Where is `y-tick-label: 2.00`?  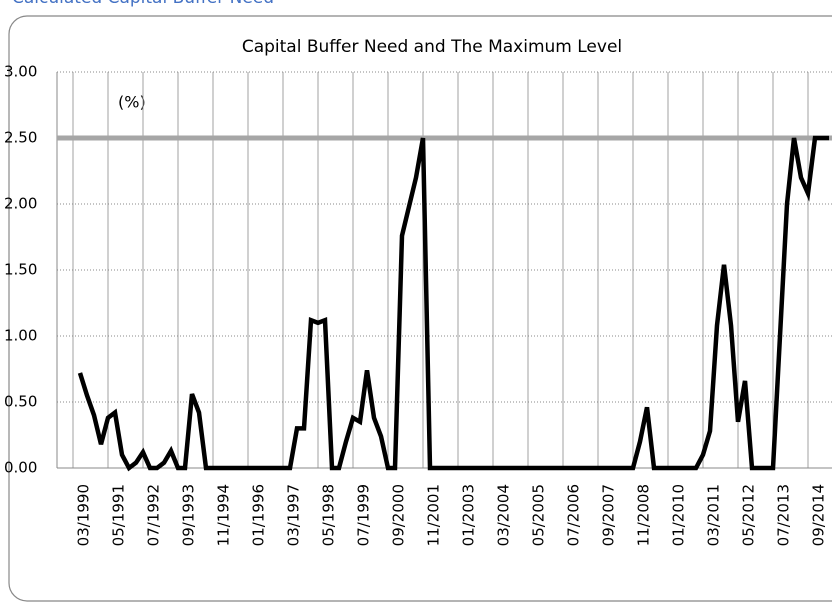
y-tick-label: 2.00 is located at coordinates (20, 204).